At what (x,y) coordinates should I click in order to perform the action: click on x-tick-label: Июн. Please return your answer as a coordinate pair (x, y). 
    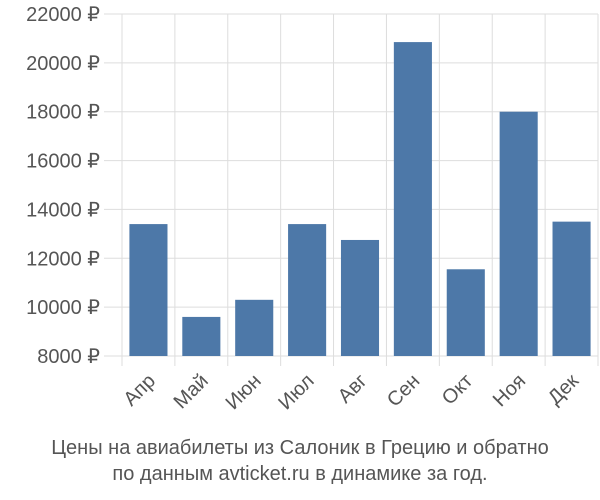
    Looking at the image, I should click on (244, 392).